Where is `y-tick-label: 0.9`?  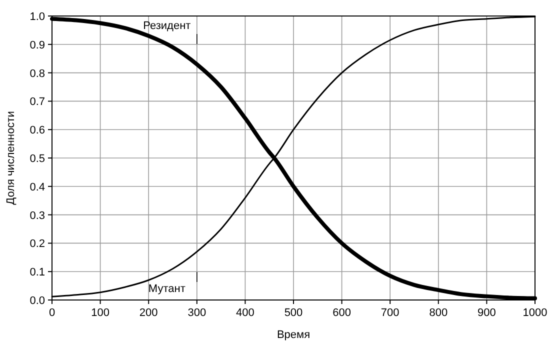
y-tick-label: 0.9 is located at coordinates (37, 45).